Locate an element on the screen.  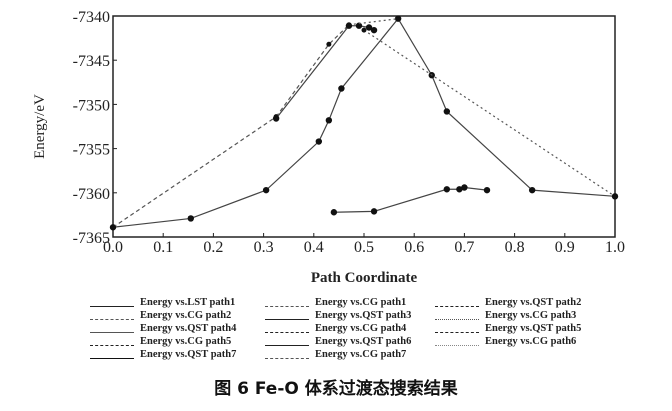
x-axis-label: Path Coordinate is located at coordinates (364, 278).